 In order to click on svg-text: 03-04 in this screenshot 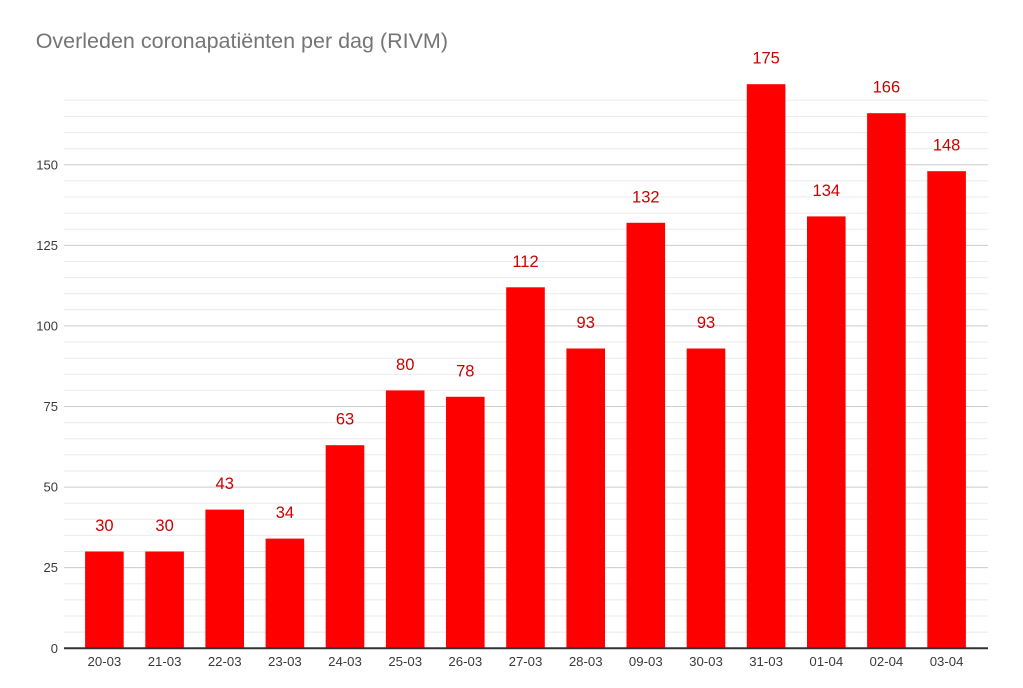, I will do `click(947, 661)`.